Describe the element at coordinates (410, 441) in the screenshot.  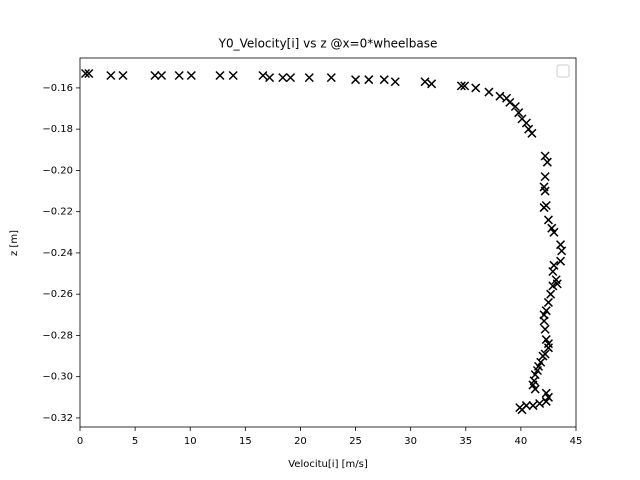
I see `x-tick-label: 30` at that location.